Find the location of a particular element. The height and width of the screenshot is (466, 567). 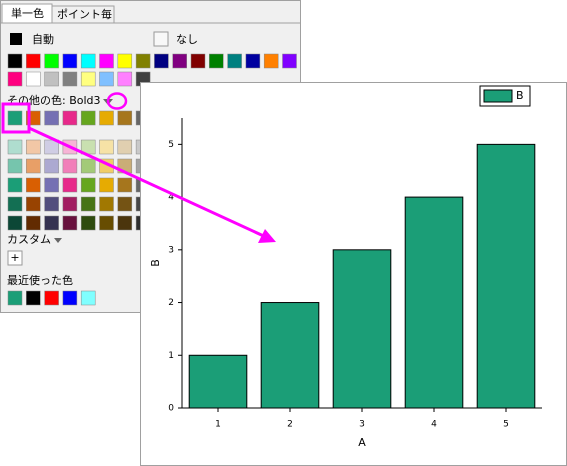

y-tick-label: 0 is located at coordinates (171, 409).